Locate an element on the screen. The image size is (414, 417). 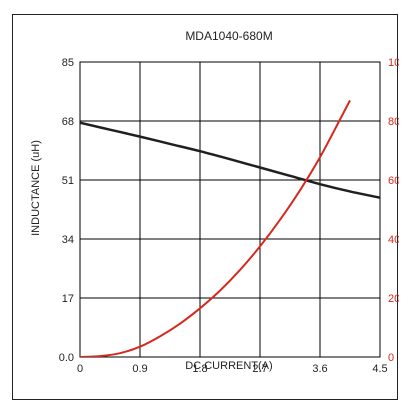
x-tick-label: 4.5 is located at coordinates (379, 369).